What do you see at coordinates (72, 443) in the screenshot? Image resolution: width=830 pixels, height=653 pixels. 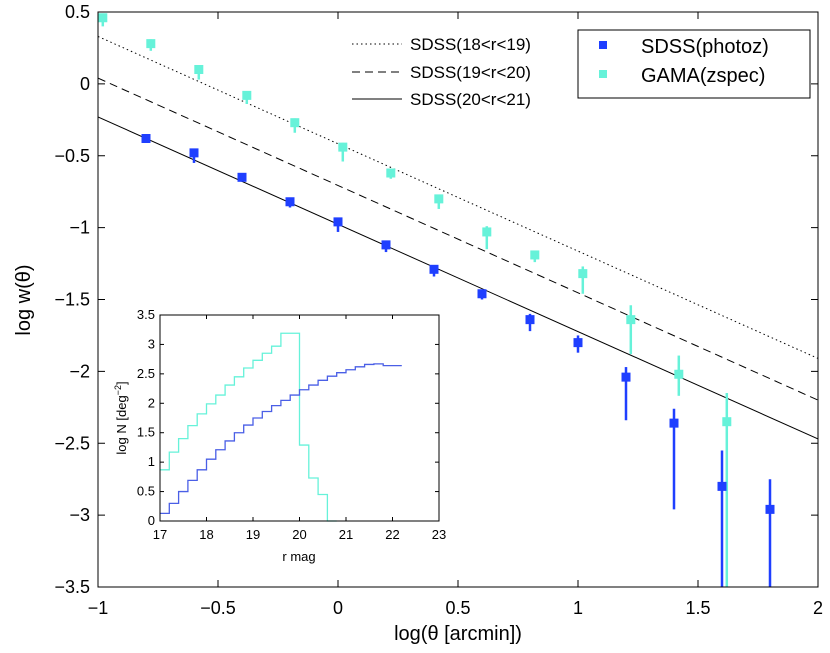 I see `y-tick-label: −2.5` at bounding box center [72, 443].